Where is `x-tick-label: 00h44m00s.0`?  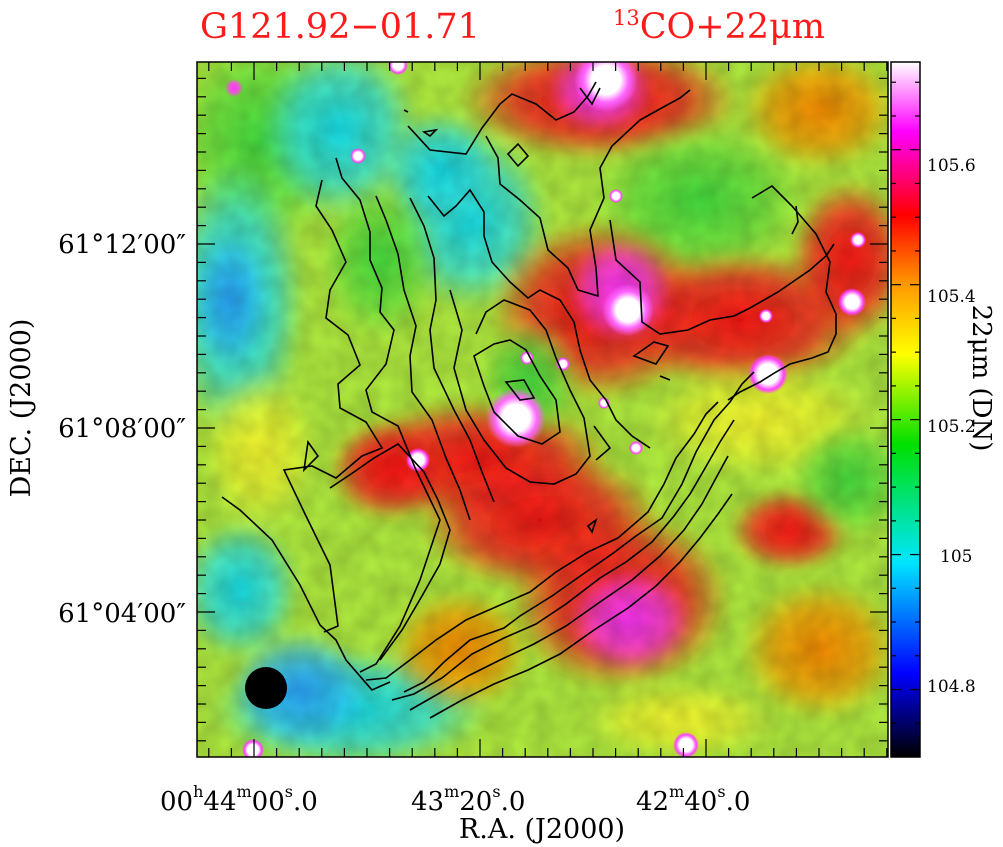 x-tick-label: 00h44m00s.0 is located at coordinates (239, 799).